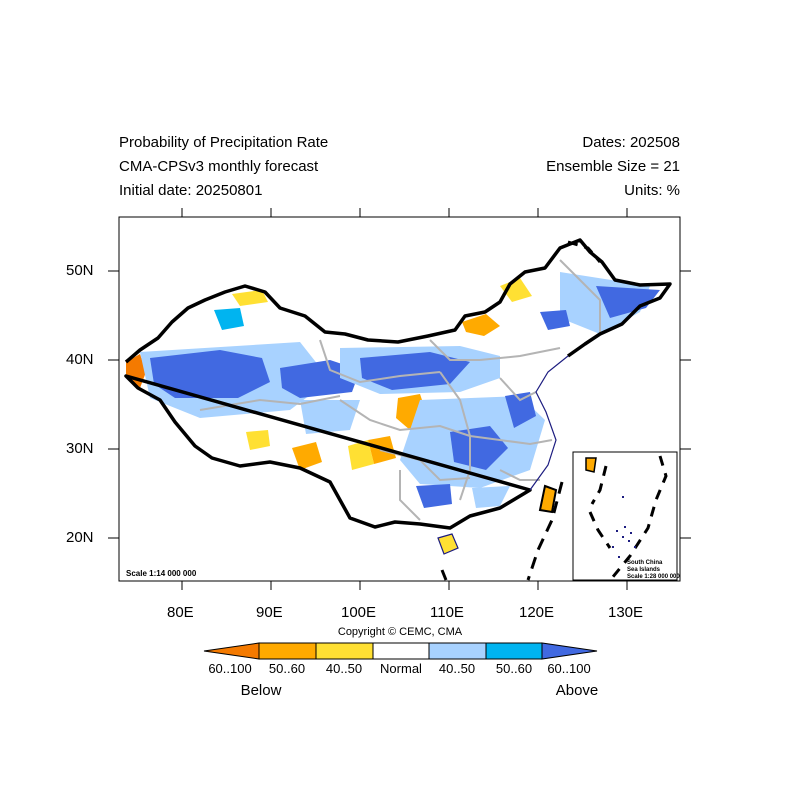 This screenshot has width=800, height=800. What do you see at coordinates (447, 612) in the screenshot?
I see `lon-tick-label: 110E` at bounding box center [447, 612].